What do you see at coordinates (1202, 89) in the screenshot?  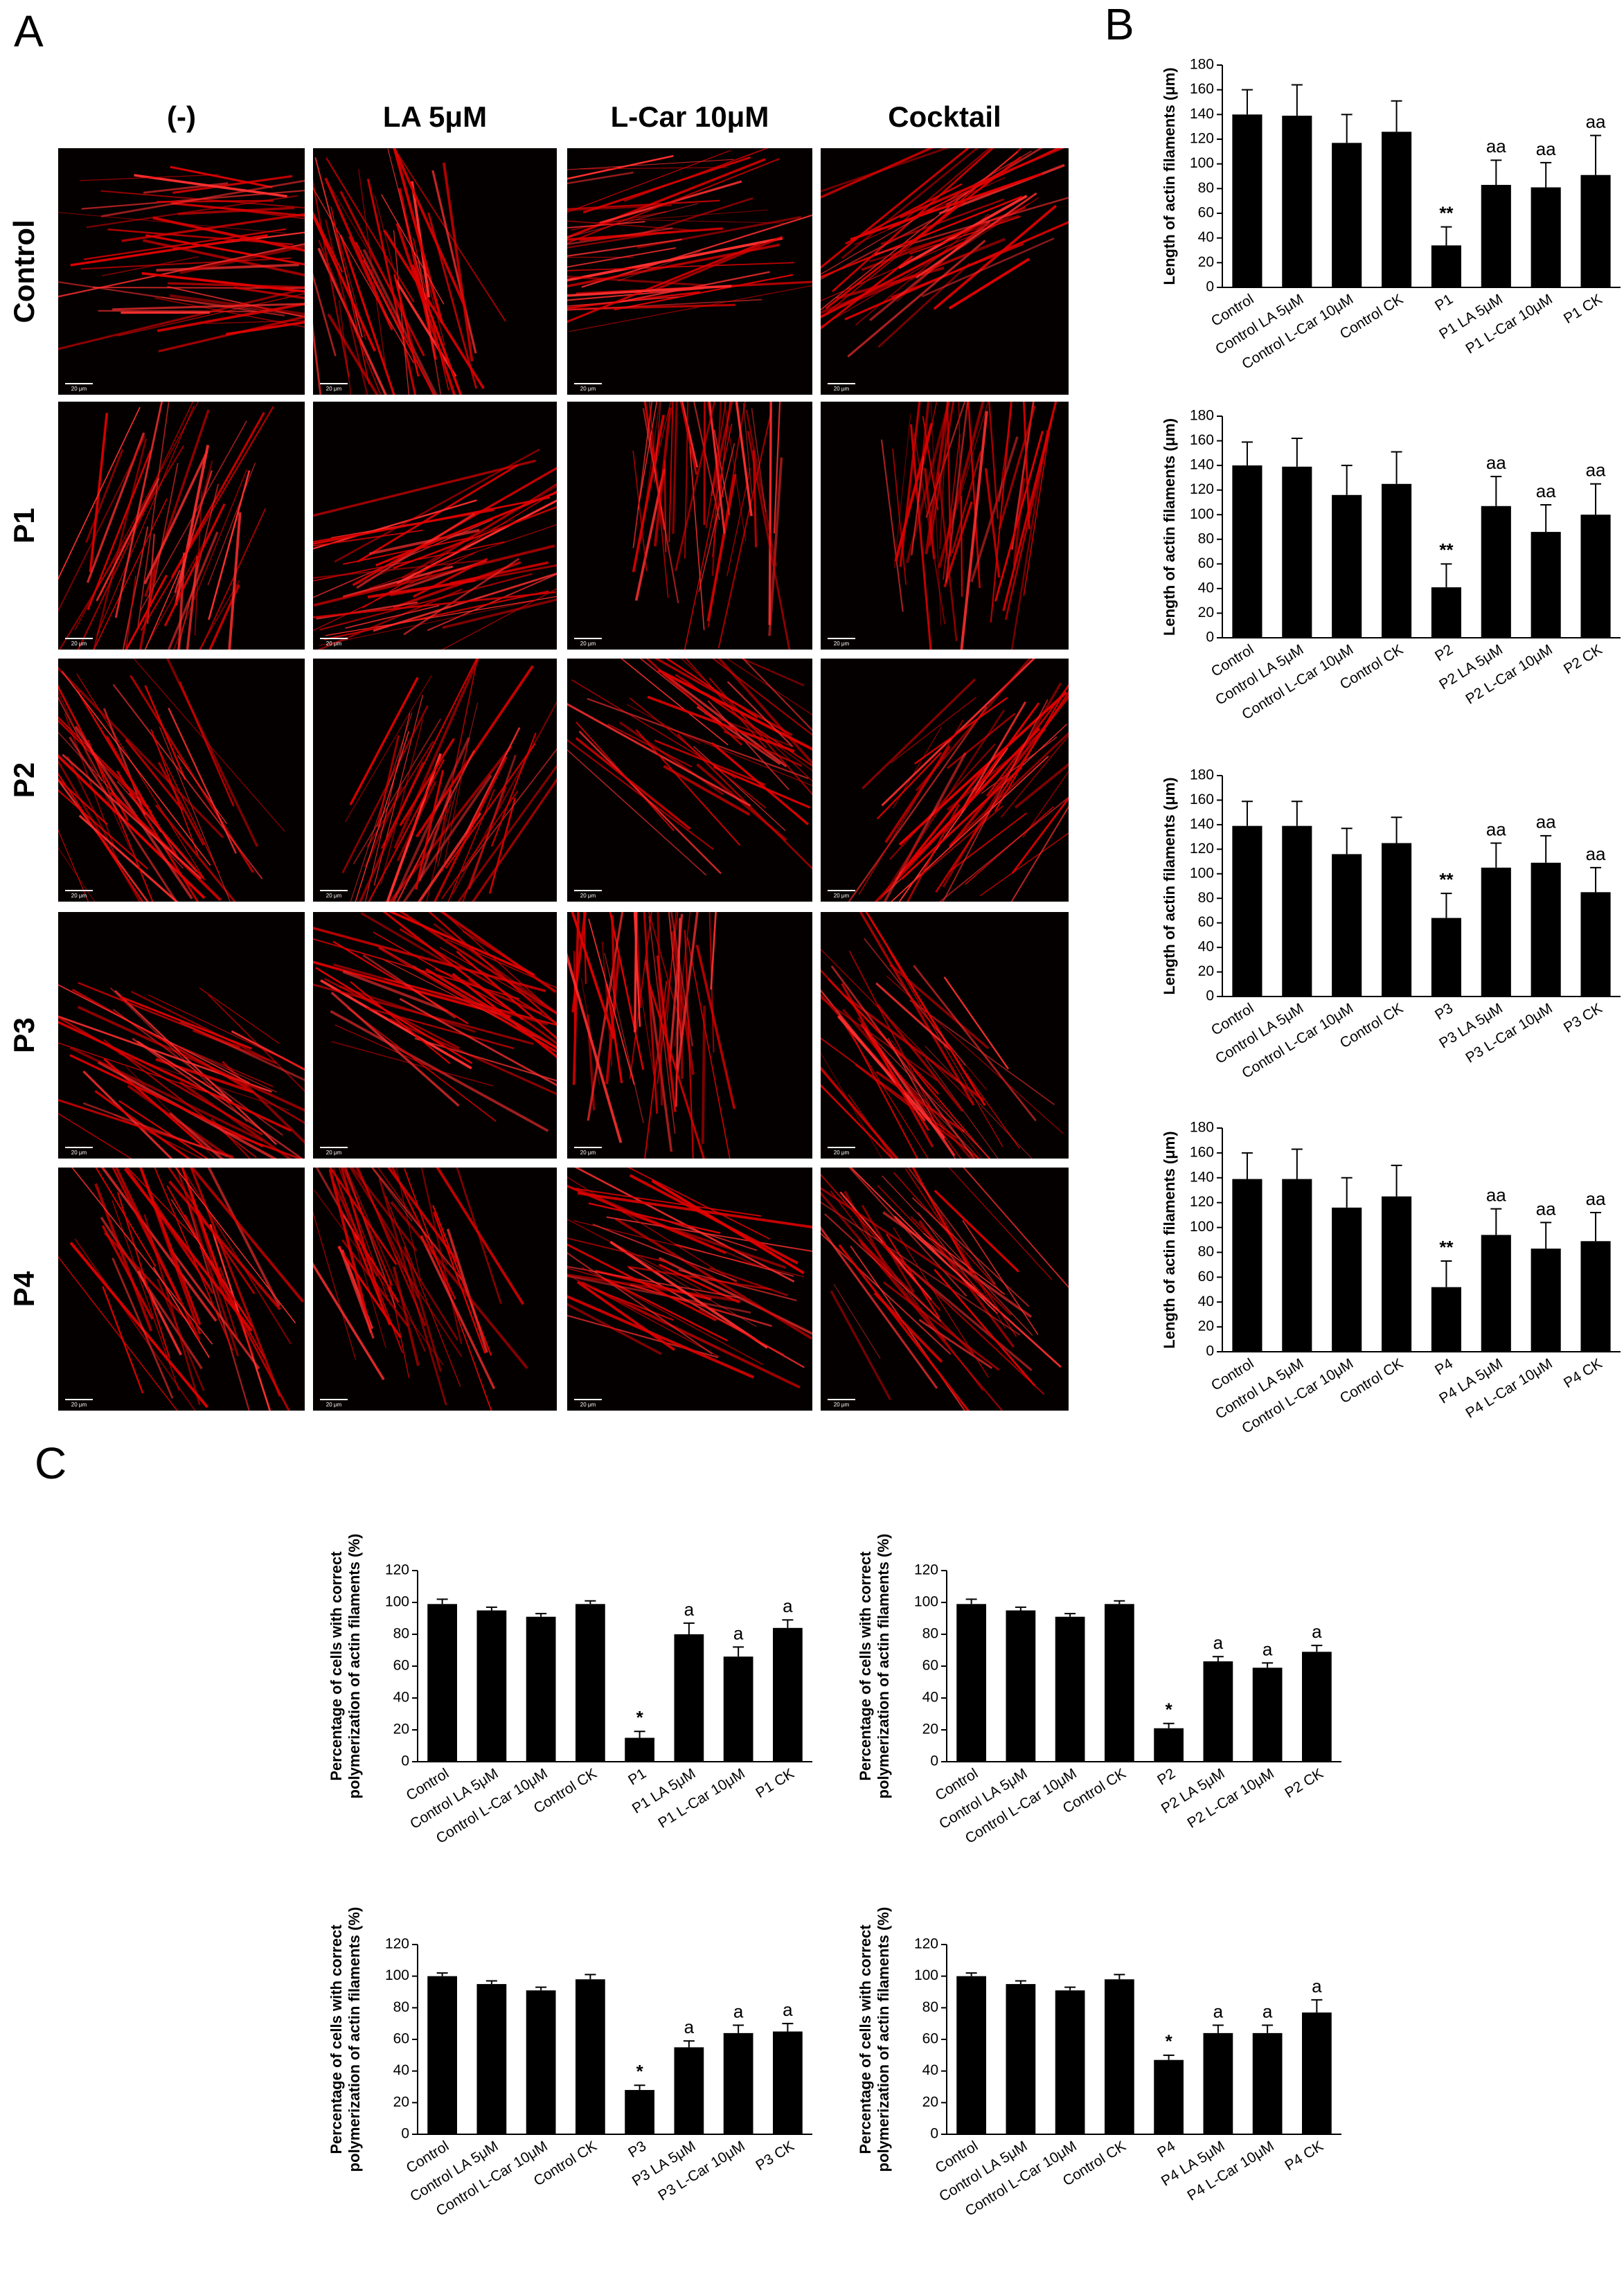 I see `y-tick-label: 160` at bounding box center [1202, 89].